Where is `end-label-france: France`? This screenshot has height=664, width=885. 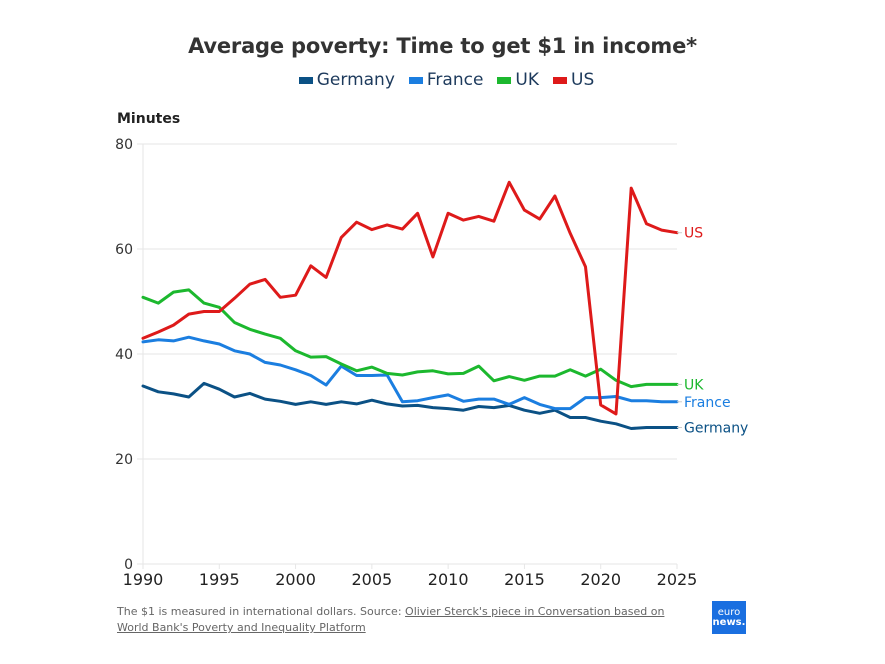 end-label-france: France is located at coordinates (707, 403).